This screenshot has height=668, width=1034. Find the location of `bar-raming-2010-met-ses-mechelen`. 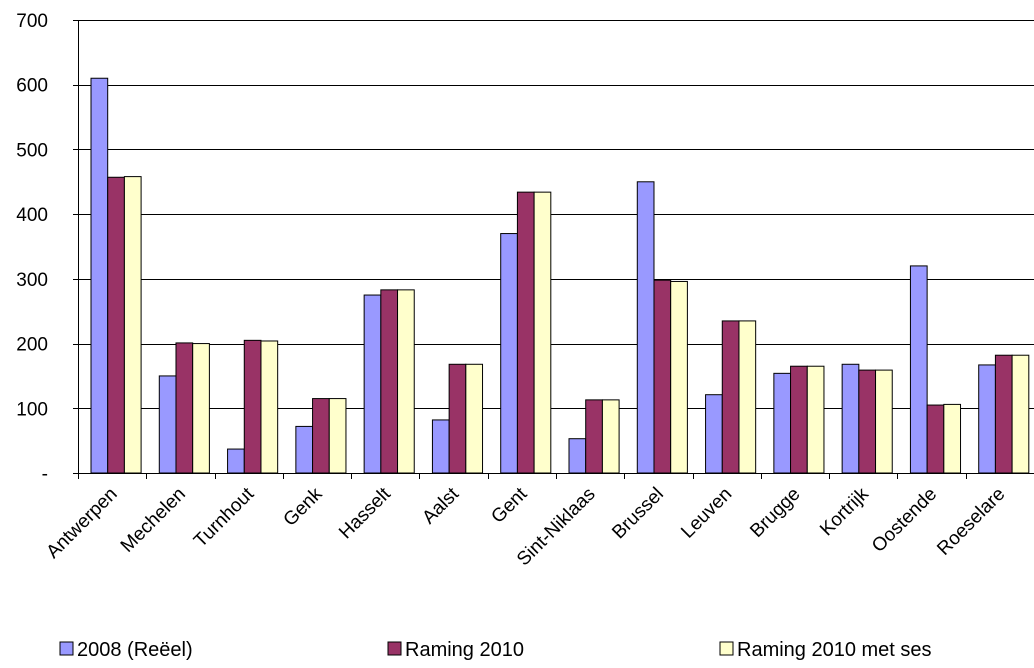

bar-raming-2010-met-ses-mechelen is located at coordinates (201, 408).